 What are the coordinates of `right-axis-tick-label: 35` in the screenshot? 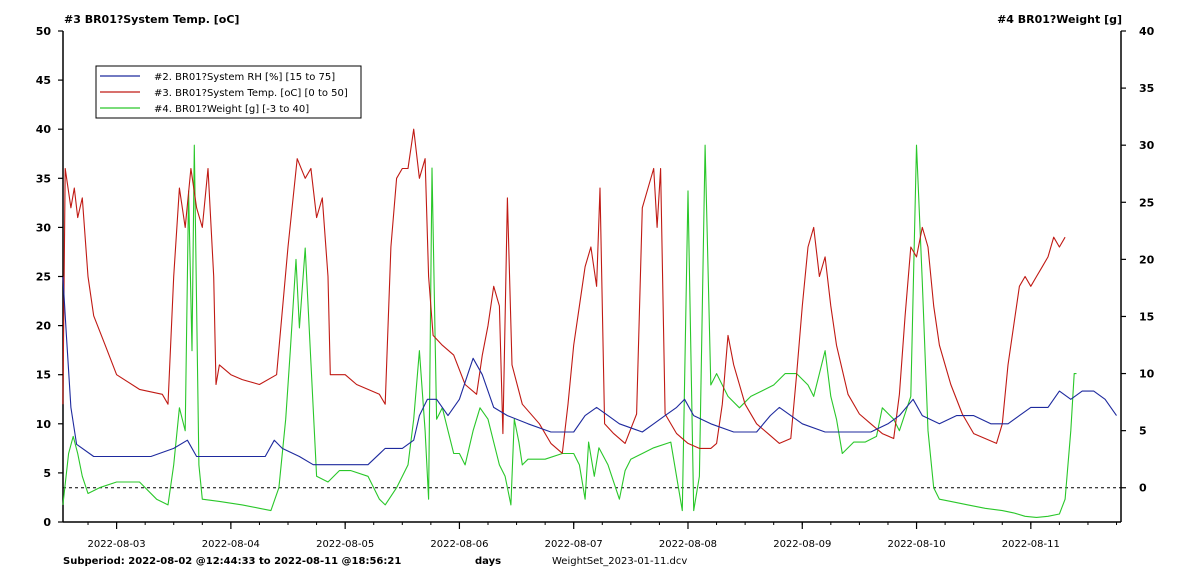 It's located at (1146, 88).